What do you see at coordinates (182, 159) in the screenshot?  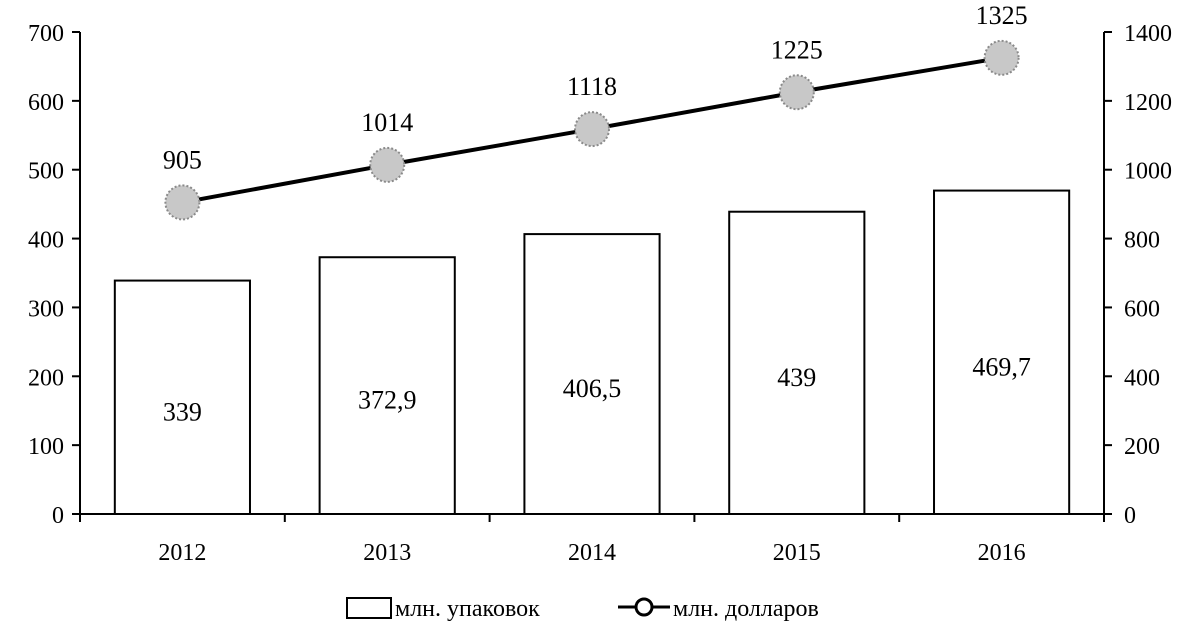 I see `line-value-label: 905` at bounding box center [182, 159].